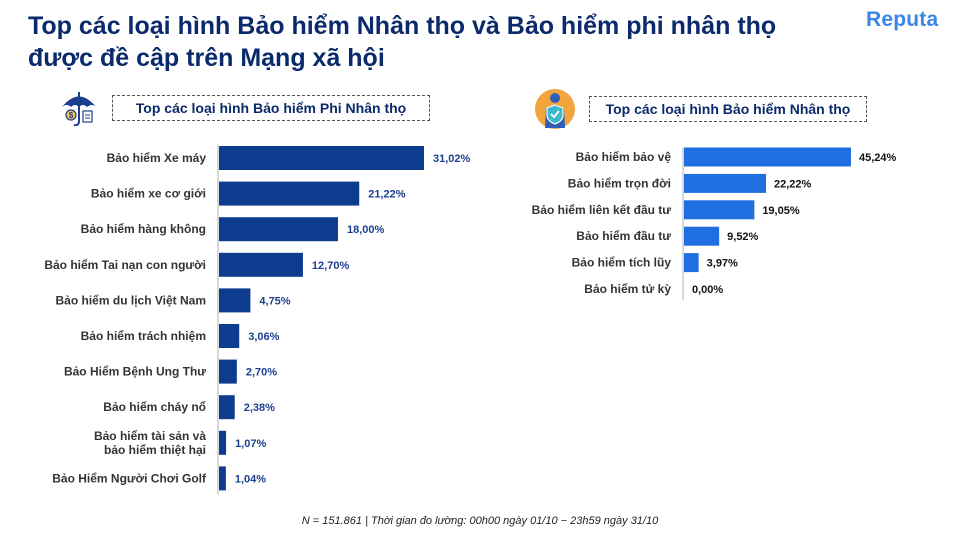  I want to click on data-label: 45,24%, so click(878, 158).